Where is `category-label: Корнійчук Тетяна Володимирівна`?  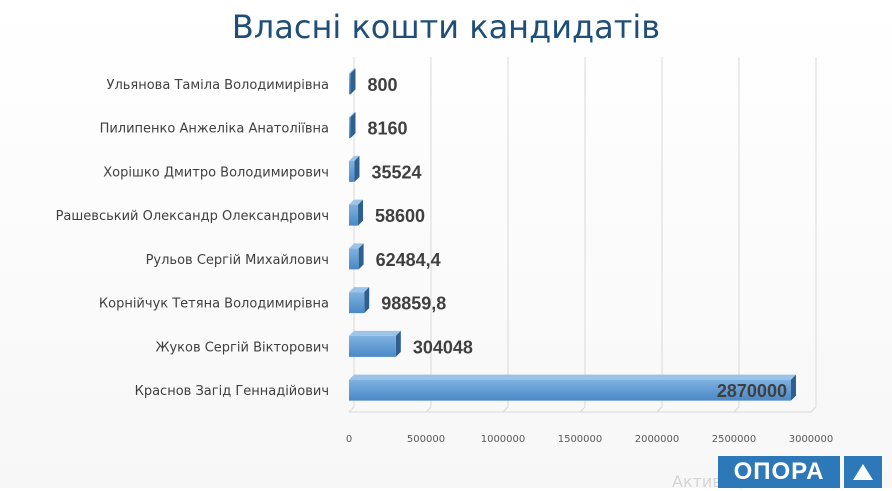 category-label: Корнійчук Тетяна Володимирівна is located at coordinates (214, 304).